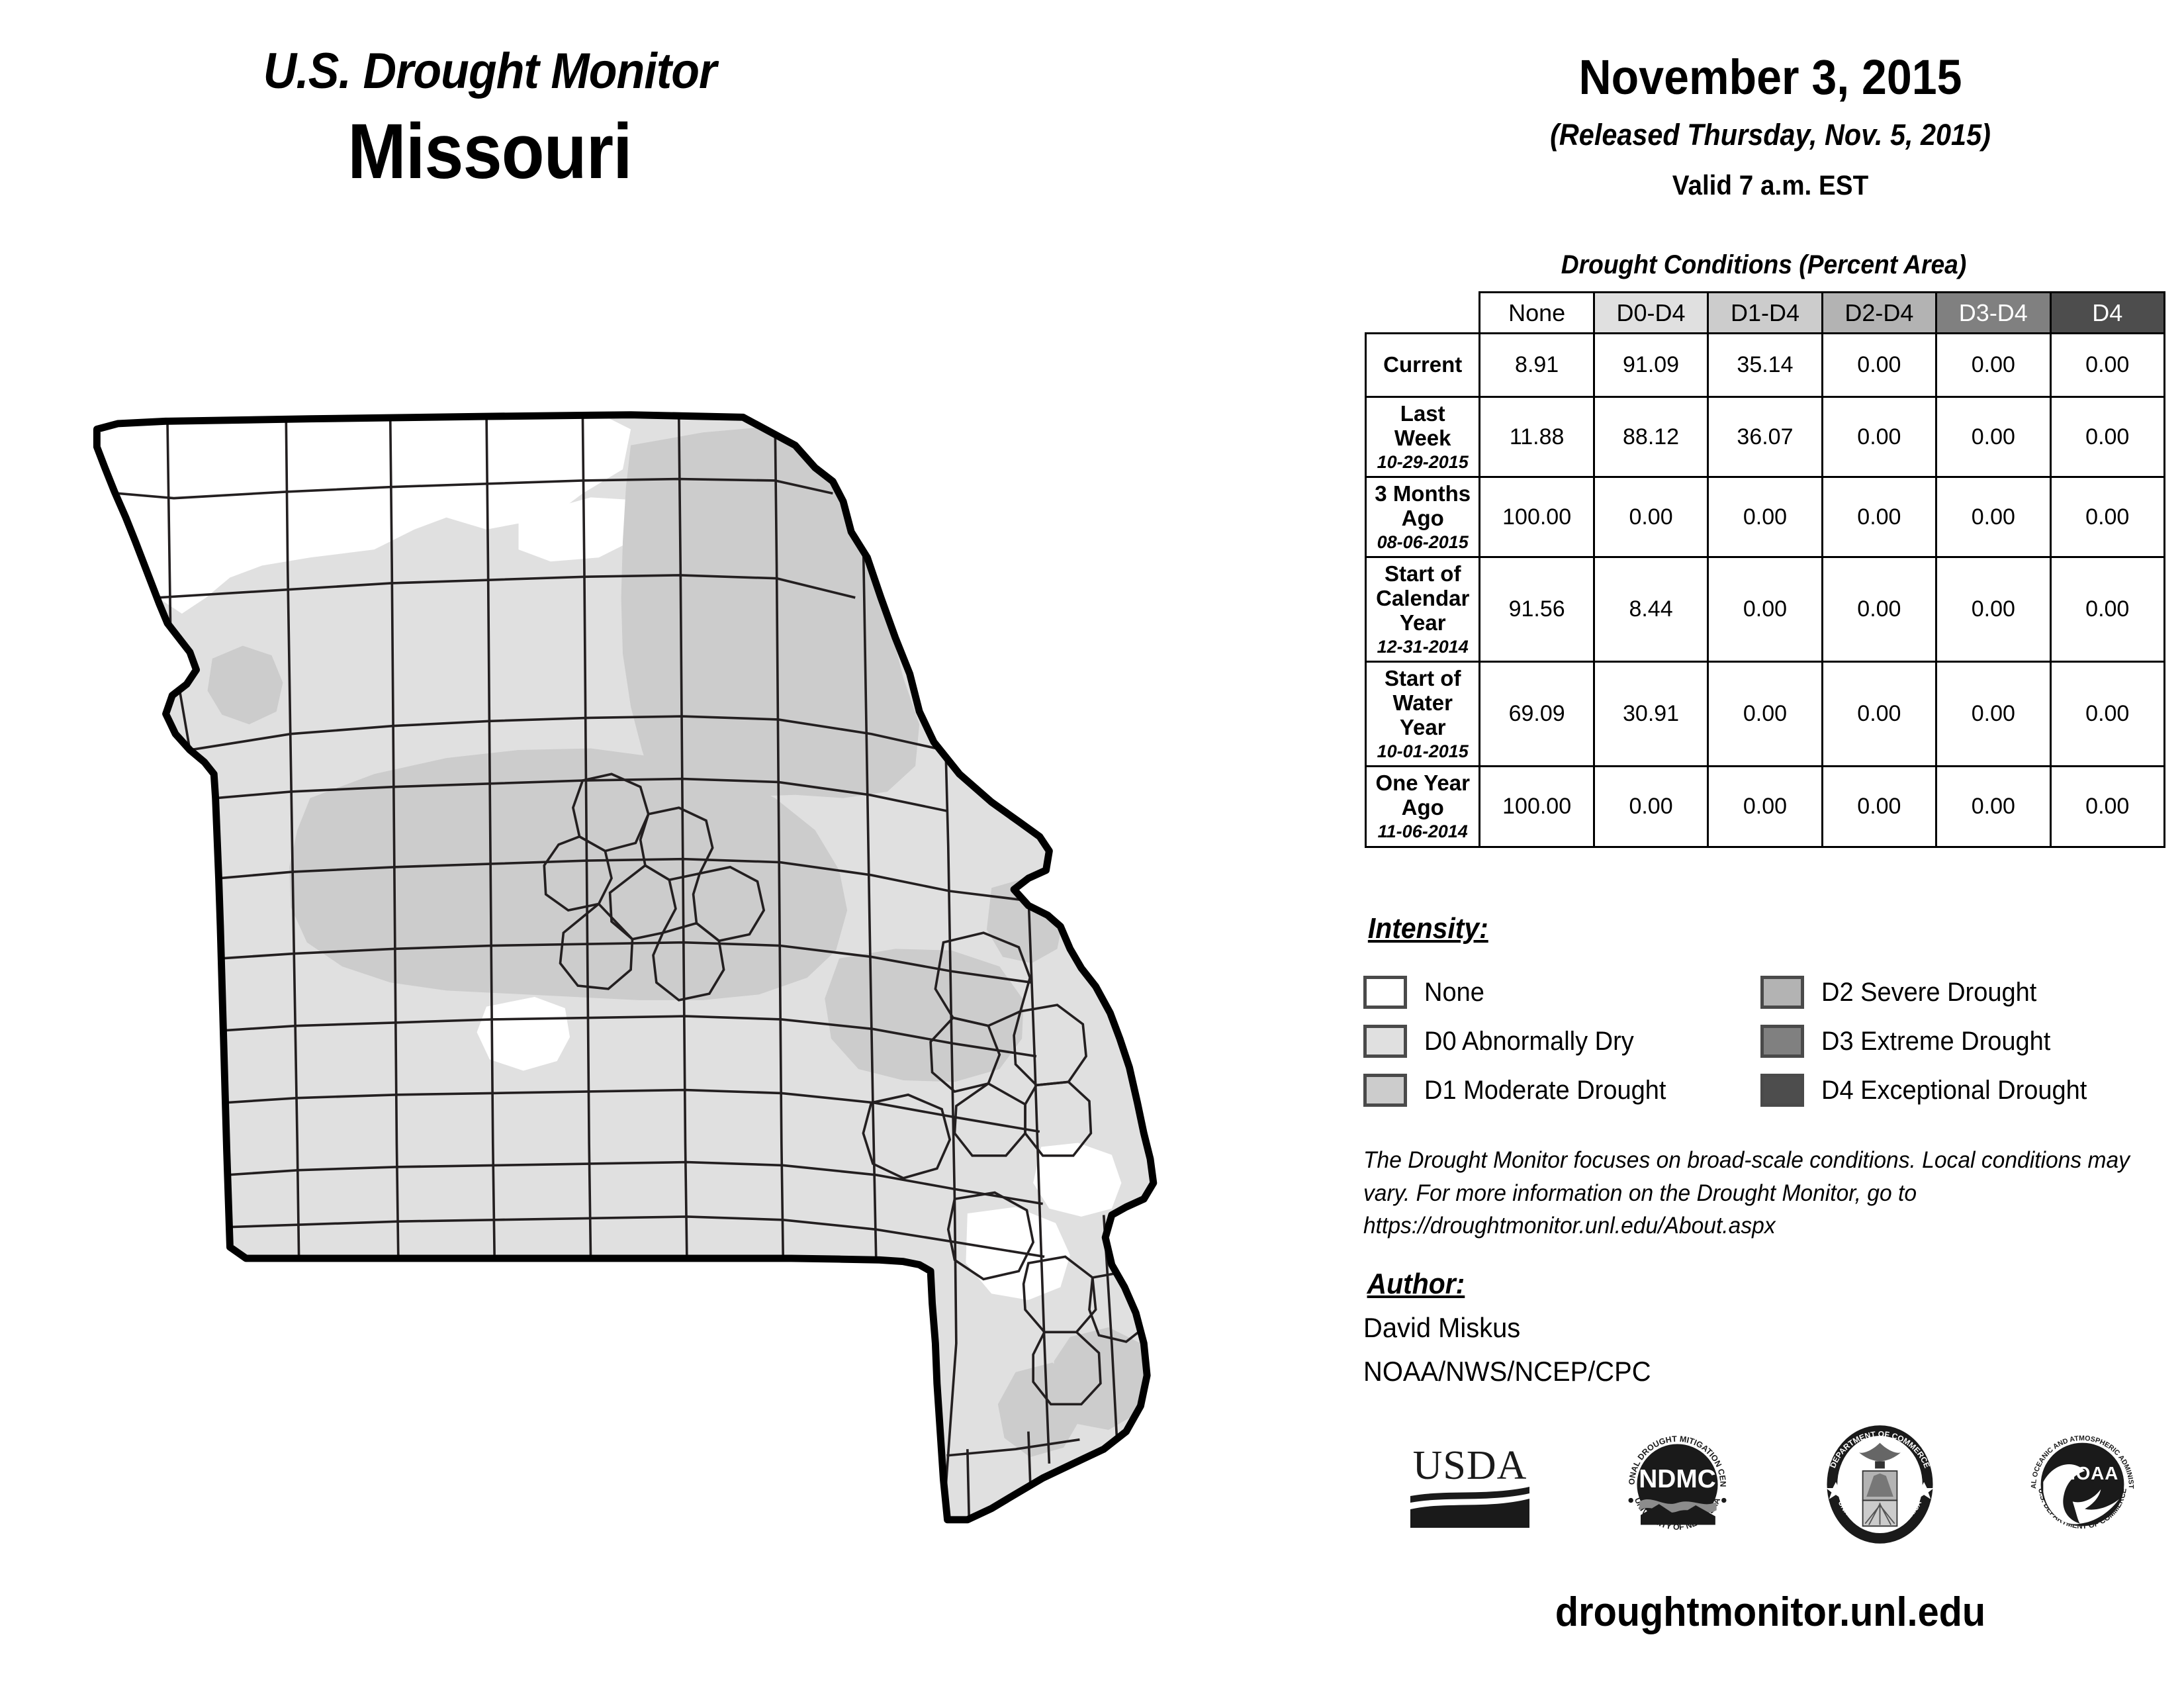 The height and width of the screenshot is (1688, 2184). Describe the element at coordinates (364, 514) in the screenshot. I see `shading-none-north` at that location.